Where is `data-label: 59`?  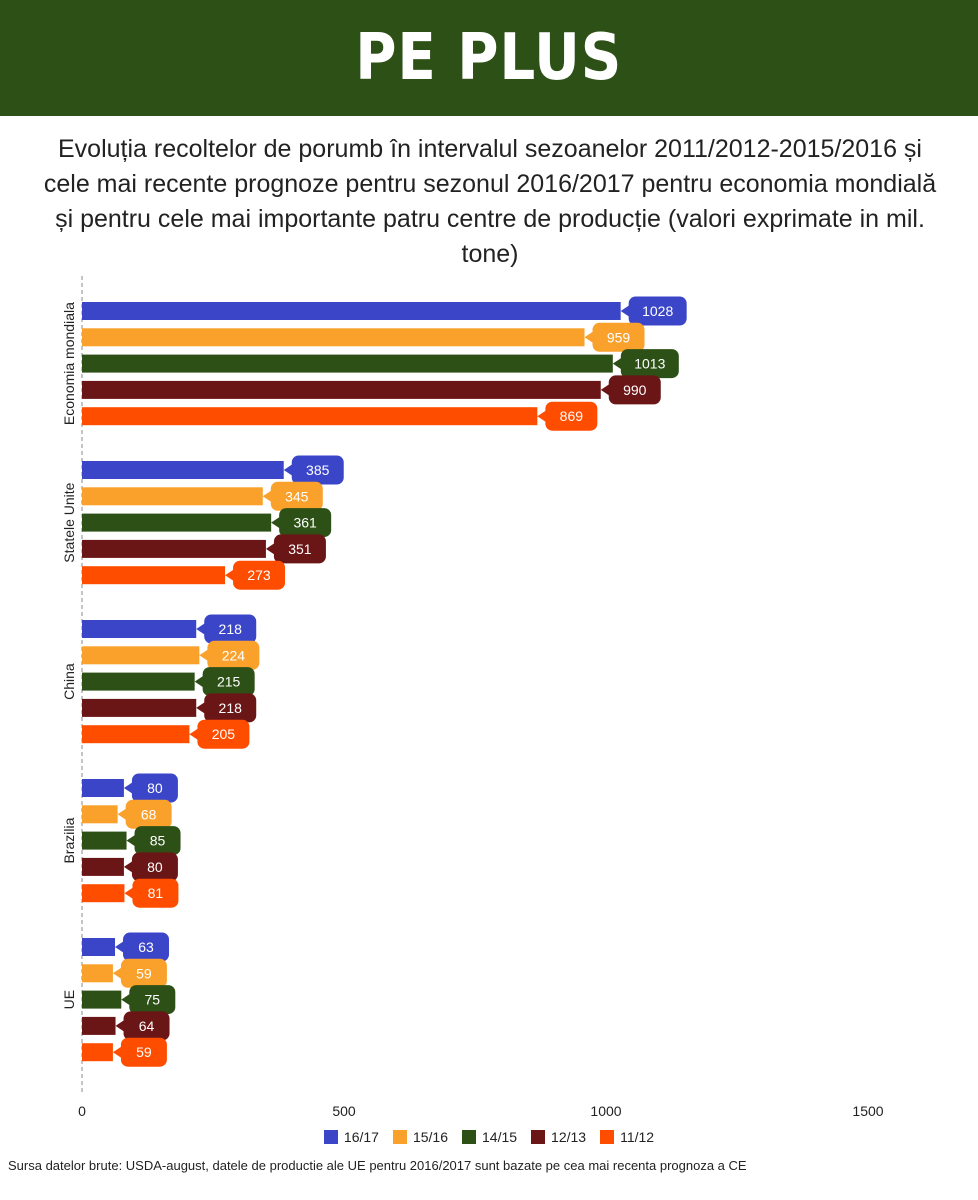
data-label: 59 is located at coordinates (144, 973).